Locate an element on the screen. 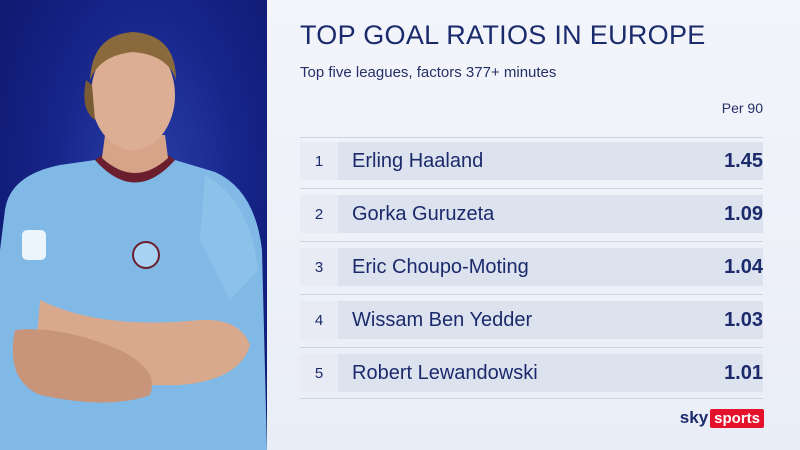 The image size is (800, 450). rank-badge: 1 is located at coordinates (319, 161).